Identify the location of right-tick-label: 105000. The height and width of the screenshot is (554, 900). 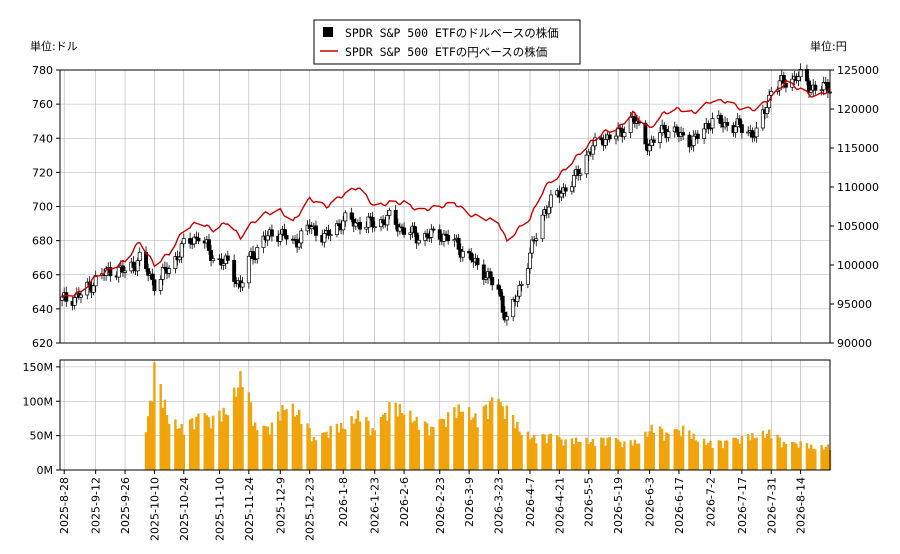
(858, 226).